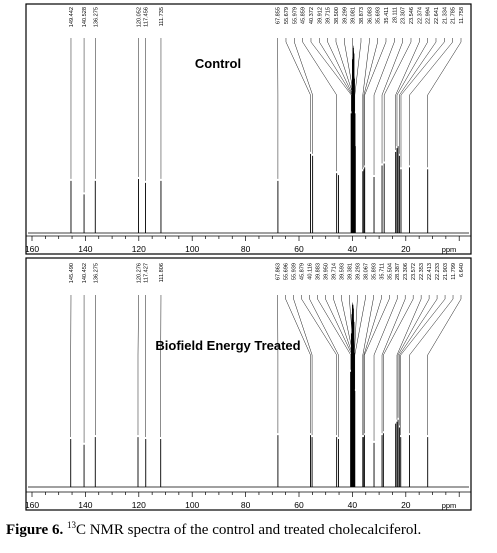 The height and width of the screenshot is (553, 497). What do you see at coordinates (146, 17) in the screenshot?
I see `peak-label: 117.456` at bounding box center [146, 17].